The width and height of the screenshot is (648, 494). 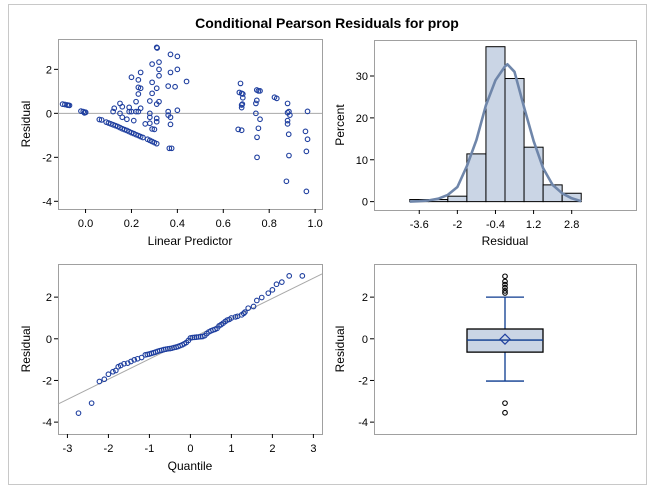 What do you see at coordinates (190, 466) in the screenshot?
I see `x-axis-label: Quantile` at bounding box center [190, 466].